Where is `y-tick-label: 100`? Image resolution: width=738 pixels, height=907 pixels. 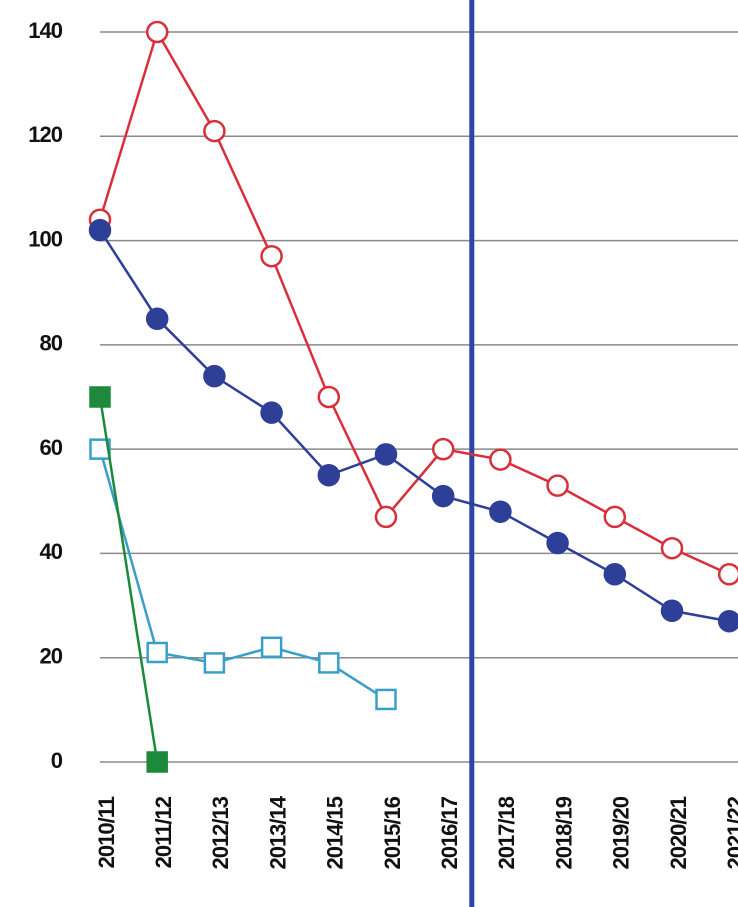
y-tick-label: 100 is located at coordinates (45, 238).